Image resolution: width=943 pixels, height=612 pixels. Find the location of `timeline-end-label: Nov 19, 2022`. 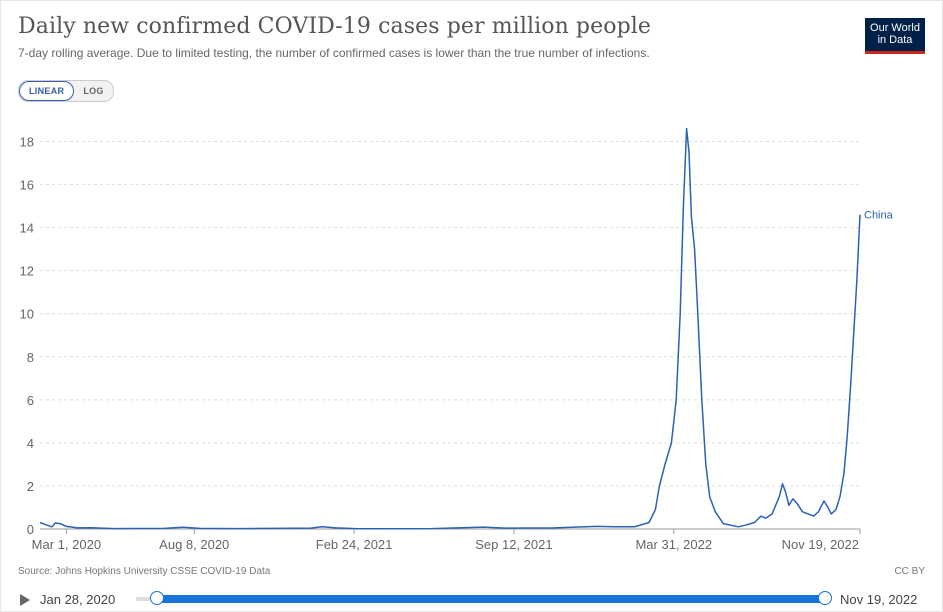

timeline-end-label: Nov 19, 2022 is located at coordinates (879, 599).